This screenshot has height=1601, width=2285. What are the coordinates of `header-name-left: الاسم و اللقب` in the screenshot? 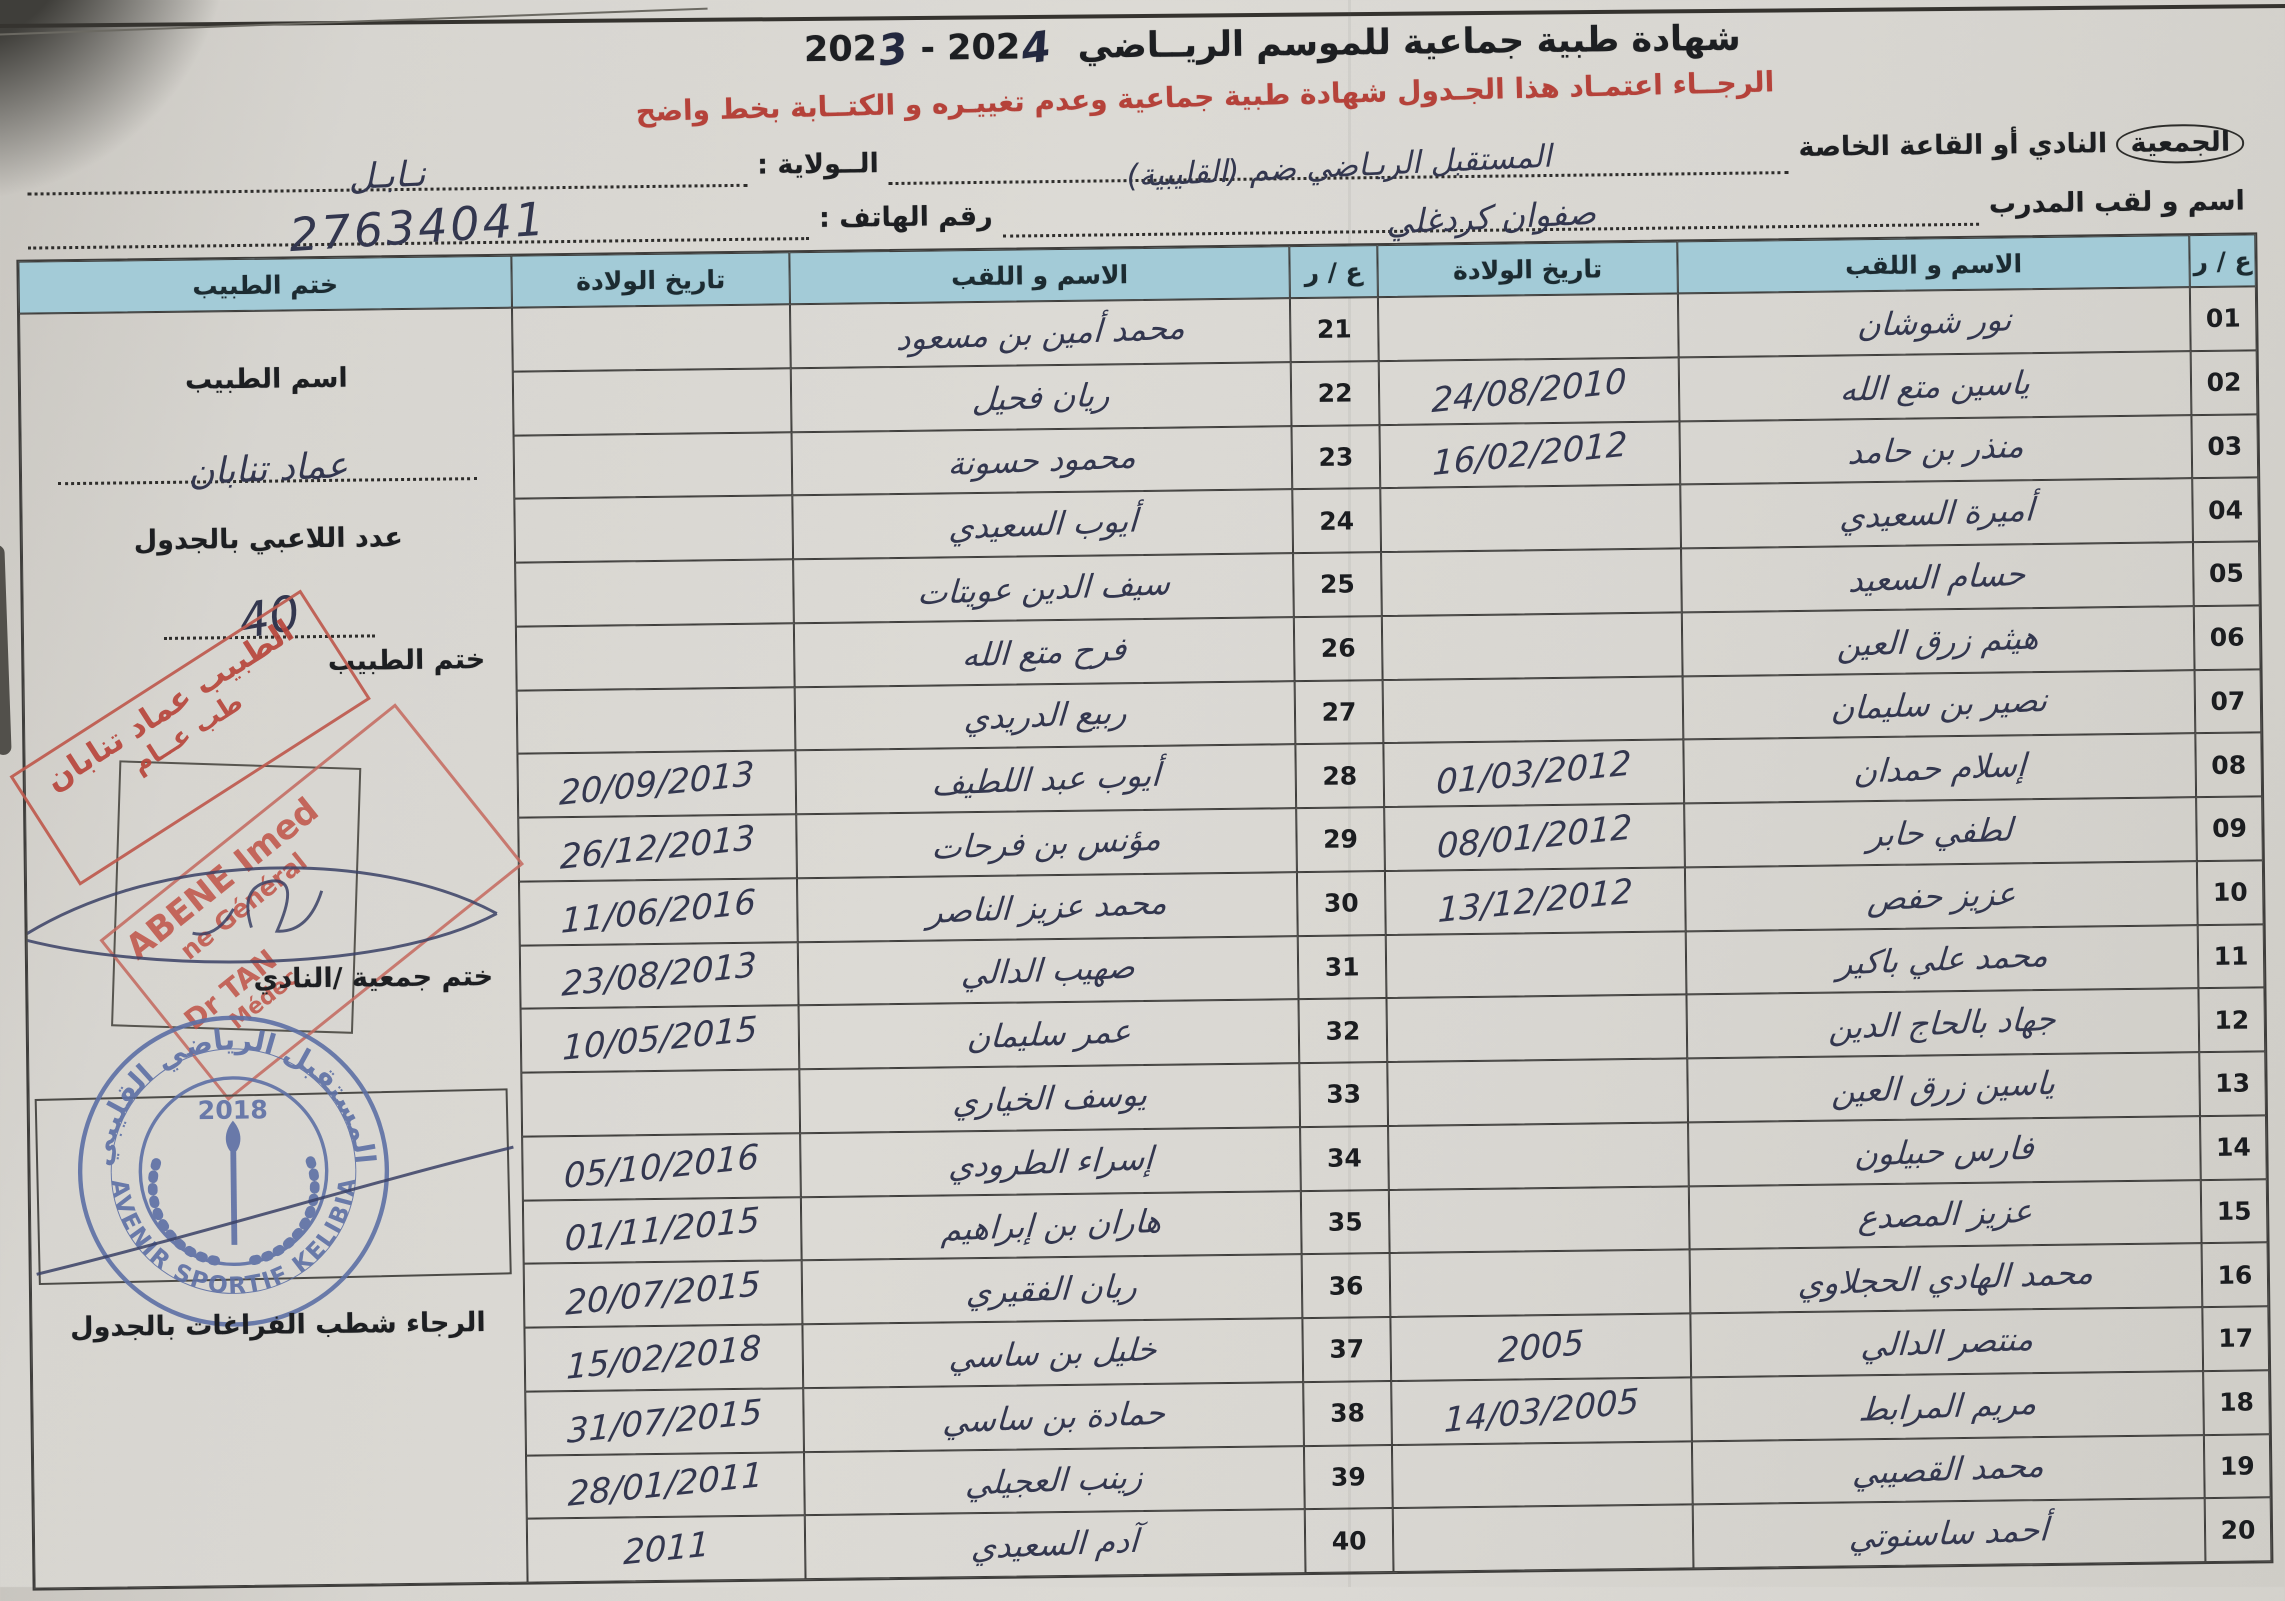 It's located at (1039, 275).